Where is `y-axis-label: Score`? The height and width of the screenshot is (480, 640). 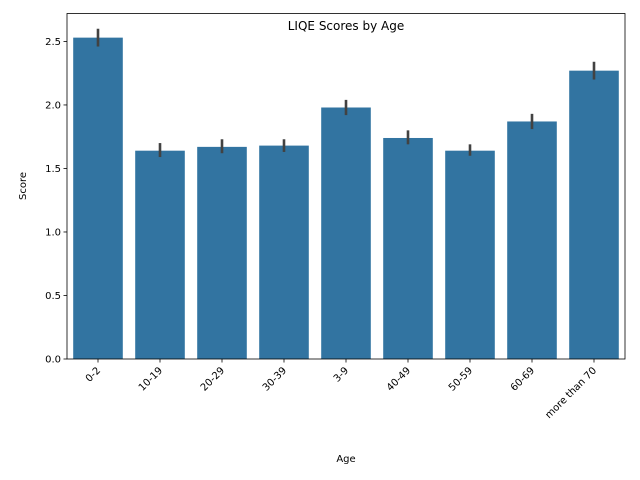
y-axis-label: Score is located at coordinates (23, 186).